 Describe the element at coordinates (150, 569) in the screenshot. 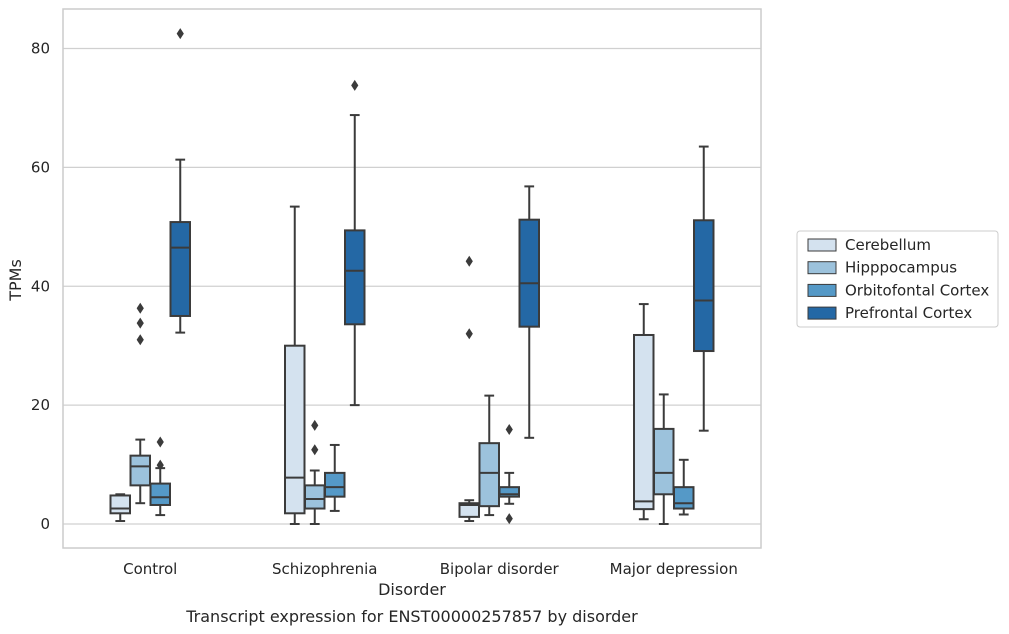

I see `x-tick-label-0: Control` at that location.